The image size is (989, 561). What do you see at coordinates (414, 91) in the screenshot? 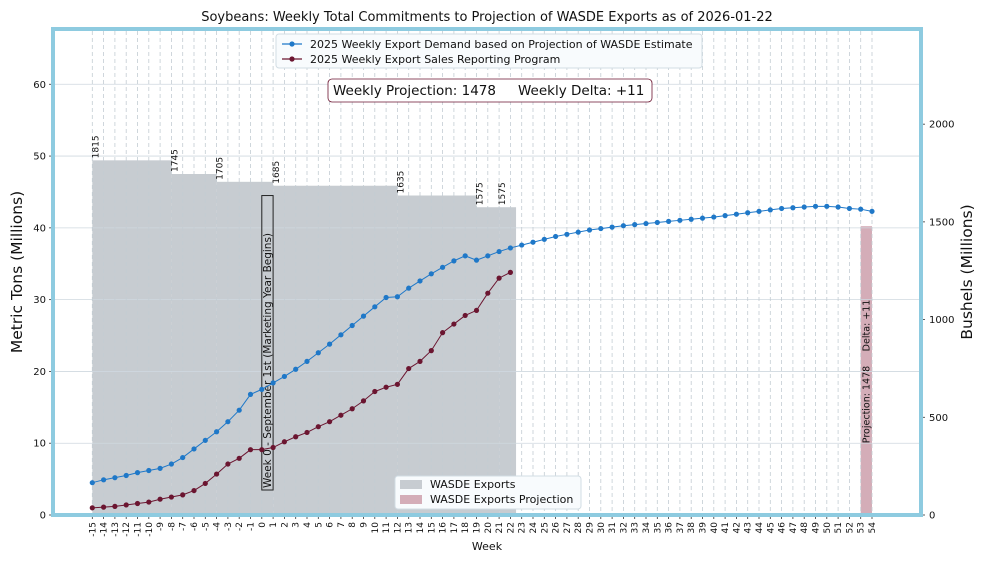
I see `weekly-projection-text: Weekly Projection: 1478` at bounding box center [414, 91].